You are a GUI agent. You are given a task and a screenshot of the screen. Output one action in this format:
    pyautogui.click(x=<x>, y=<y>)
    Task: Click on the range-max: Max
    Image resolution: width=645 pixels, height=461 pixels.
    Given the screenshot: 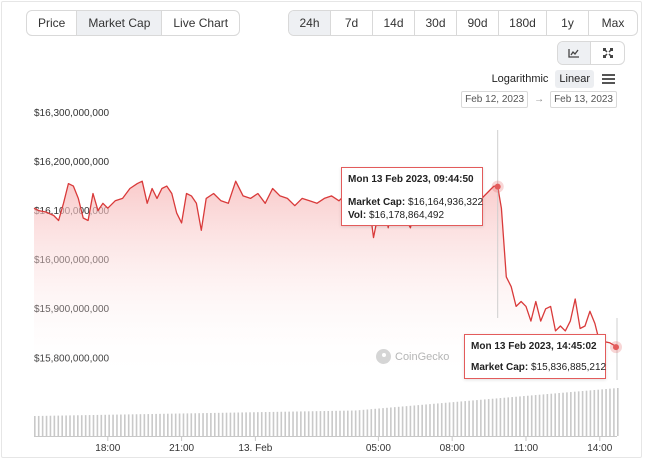 What is the action you would take?
    pyautogui.click(x=613, y=23)
    